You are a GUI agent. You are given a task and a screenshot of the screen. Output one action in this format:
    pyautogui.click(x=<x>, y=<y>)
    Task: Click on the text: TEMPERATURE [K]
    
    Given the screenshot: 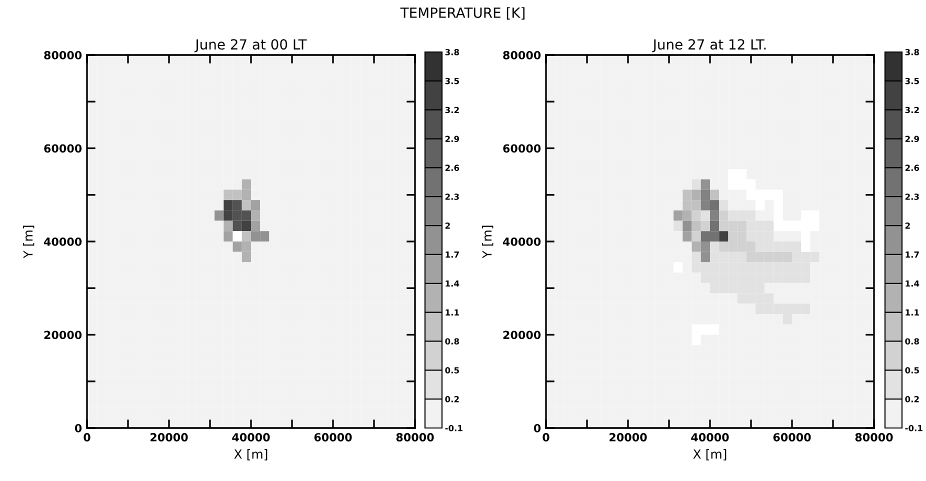 What is the action you would take?
    pyautogui.click(x=462, y=13)
    